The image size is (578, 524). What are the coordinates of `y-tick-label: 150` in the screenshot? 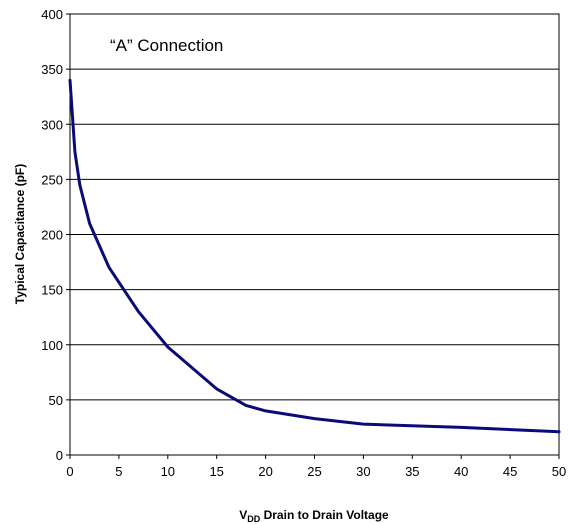 It's located at (52, 290).